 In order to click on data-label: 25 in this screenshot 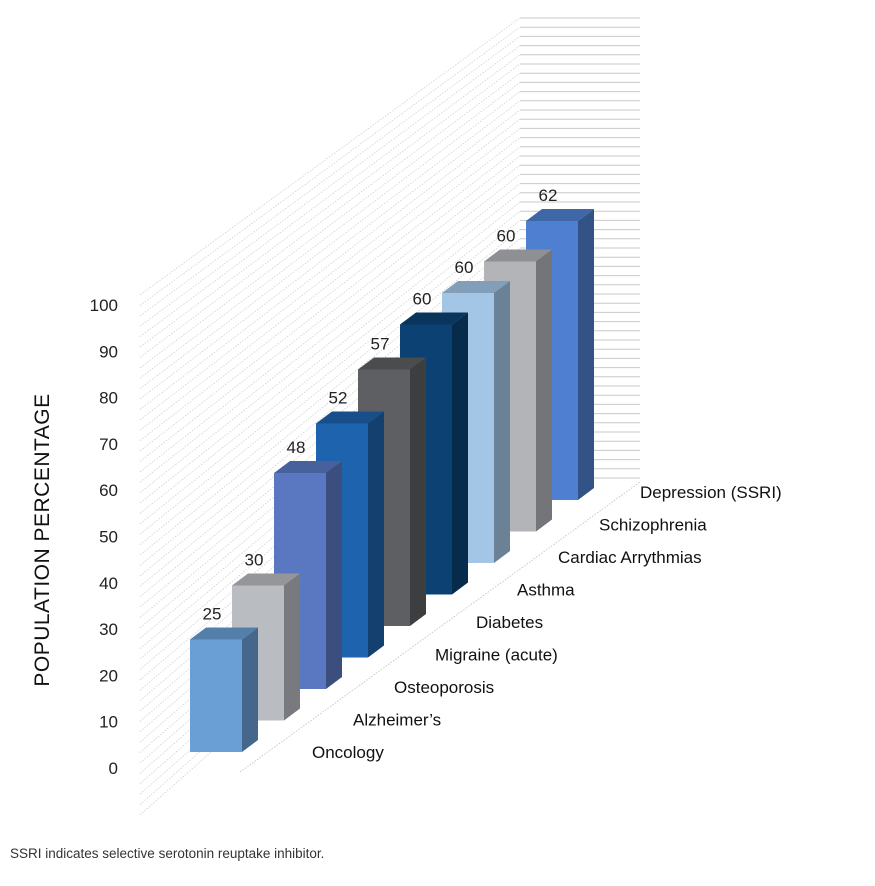, I will do `click(212, 614)`.